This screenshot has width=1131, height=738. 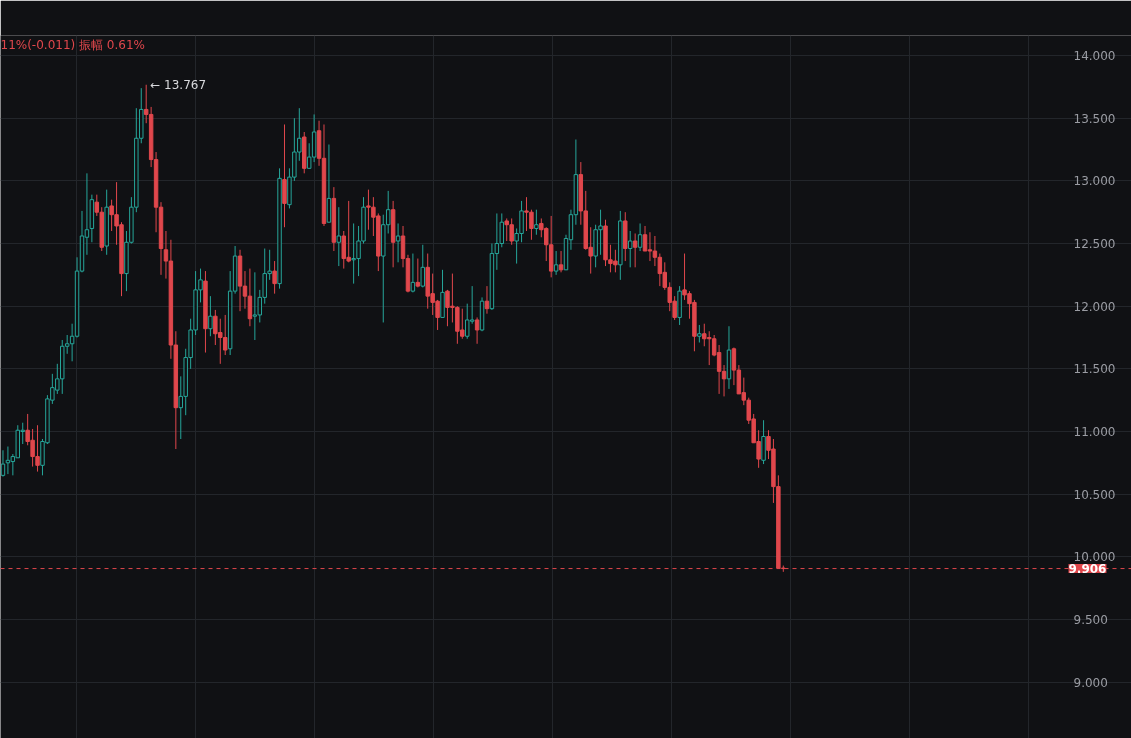 I want to click on y-tick-label: 13.500, so click(x=1094, y=118).